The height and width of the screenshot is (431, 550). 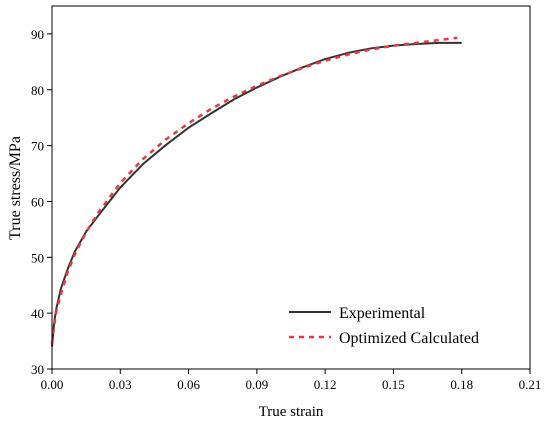 I want to click on legend: Experimental Optimized Calculated, so click(x=384, y=326).